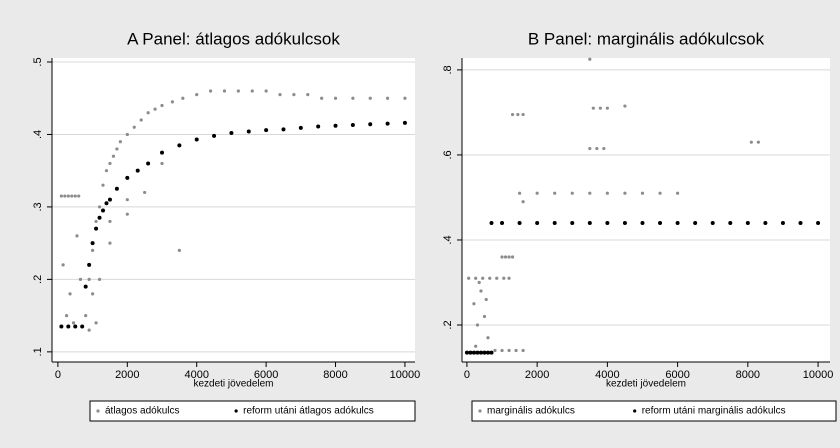 The height and width of the screenshot is (448, 840). I want to click on y-tick-label: .2, so click(448, 324).